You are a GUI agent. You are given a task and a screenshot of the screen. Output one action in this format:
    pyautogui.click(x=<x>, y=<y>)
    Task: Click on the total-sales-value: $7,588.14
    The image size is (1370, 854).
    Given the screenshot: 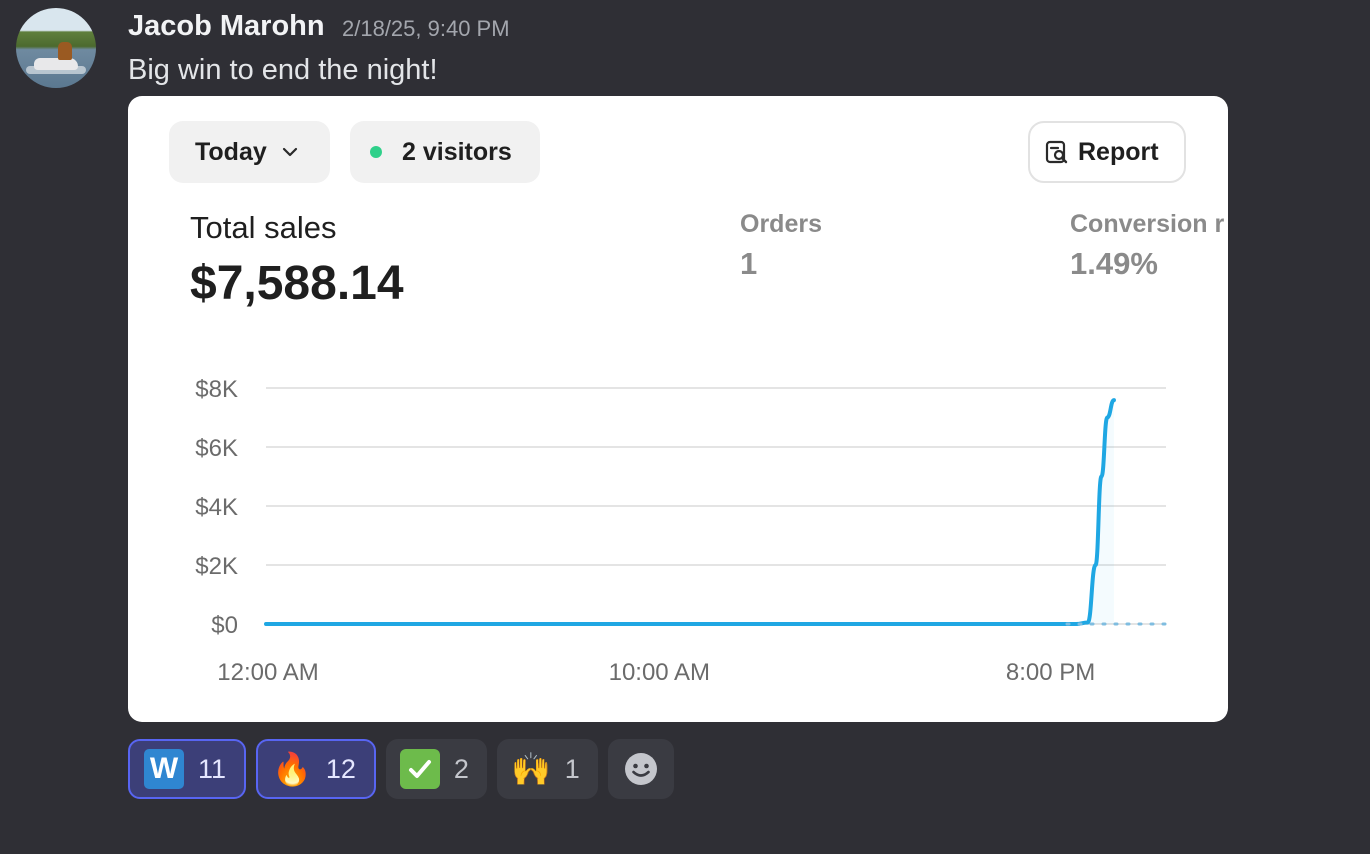 What is the action you would take?
    pyautogui.click(x=297, y=283)
    